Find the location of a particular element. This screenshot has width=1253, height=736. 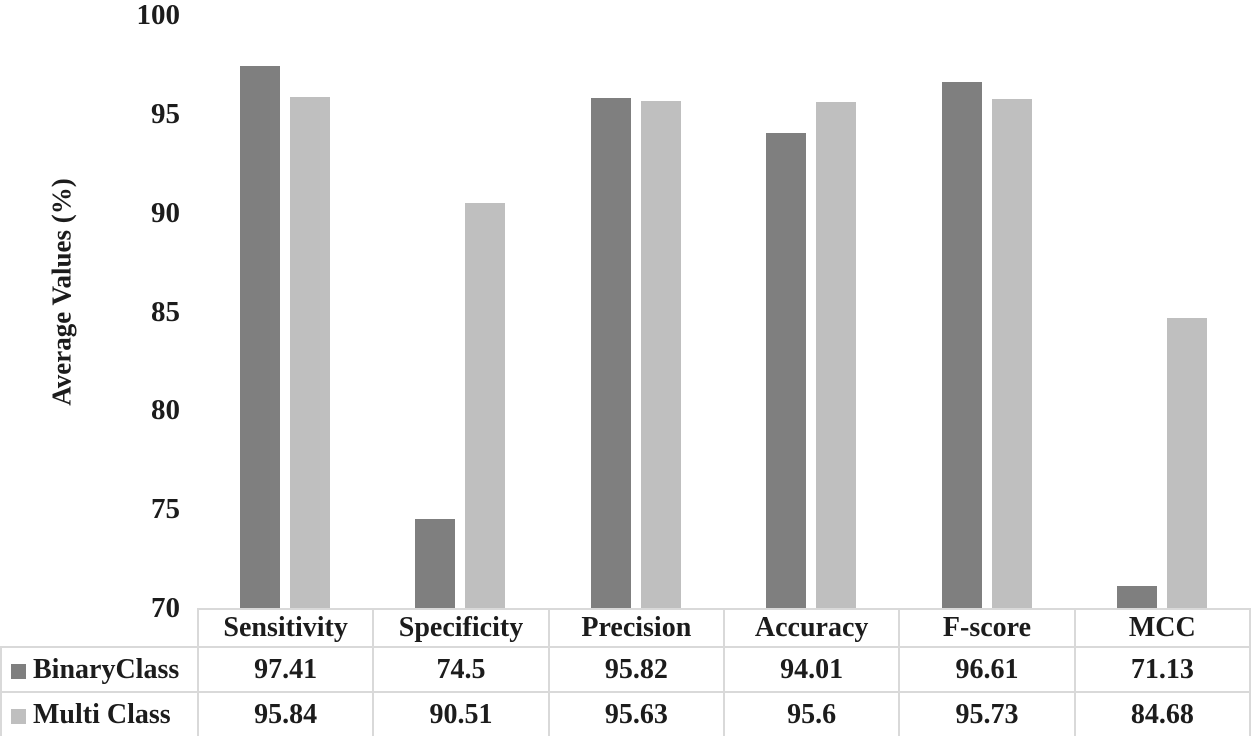

bar-multiclass-f-score is located at coordinates (1012, 353).